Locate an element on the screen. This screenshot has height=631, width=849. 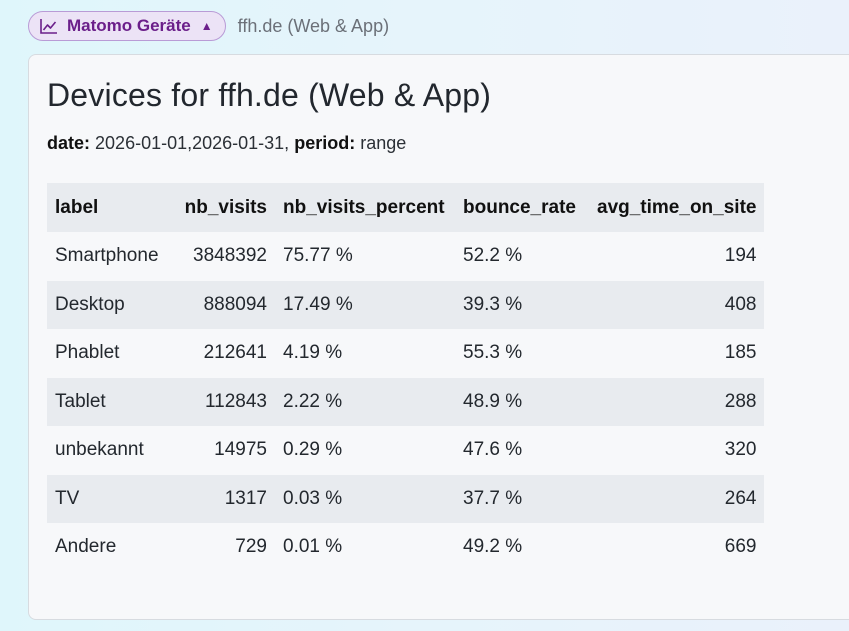
cell-nb-visits: 112843 is located at coordinates (225, 401).